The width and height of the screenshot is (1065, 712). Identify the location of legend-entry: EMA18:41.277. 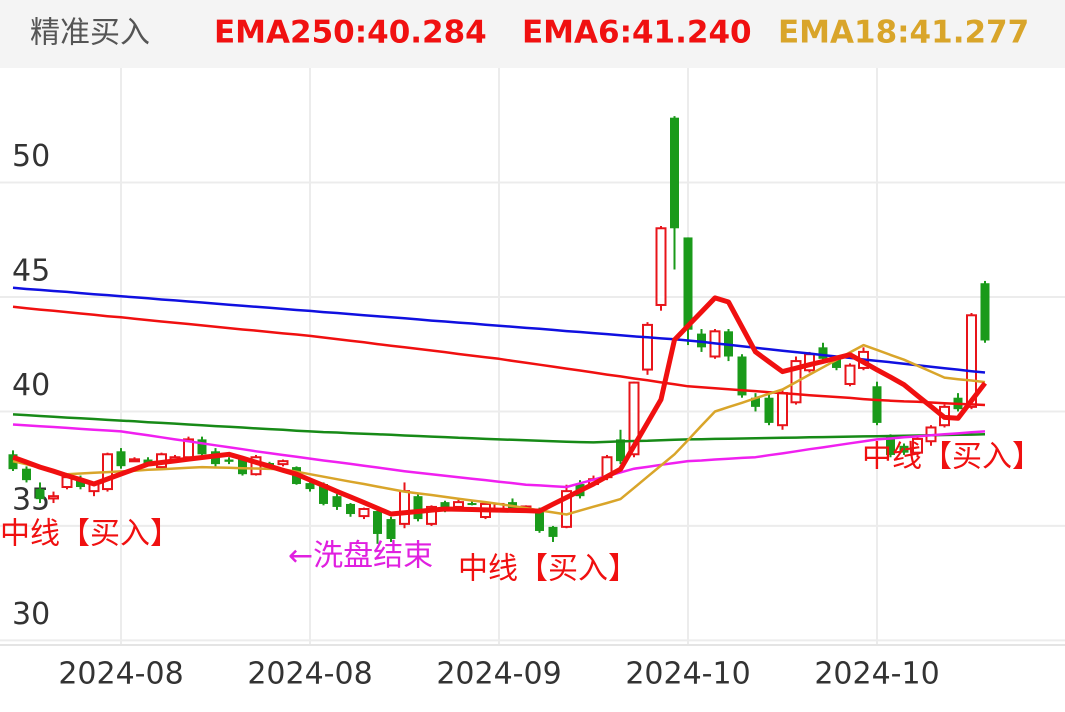
(903, 33).